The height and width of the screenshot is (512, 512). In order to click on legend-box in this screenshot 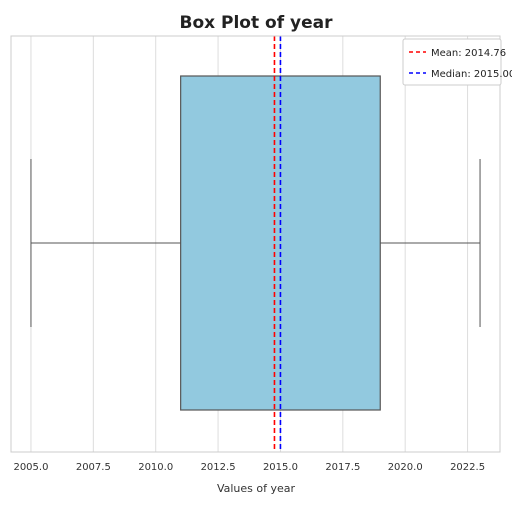, I will do `click(452, 62)`.